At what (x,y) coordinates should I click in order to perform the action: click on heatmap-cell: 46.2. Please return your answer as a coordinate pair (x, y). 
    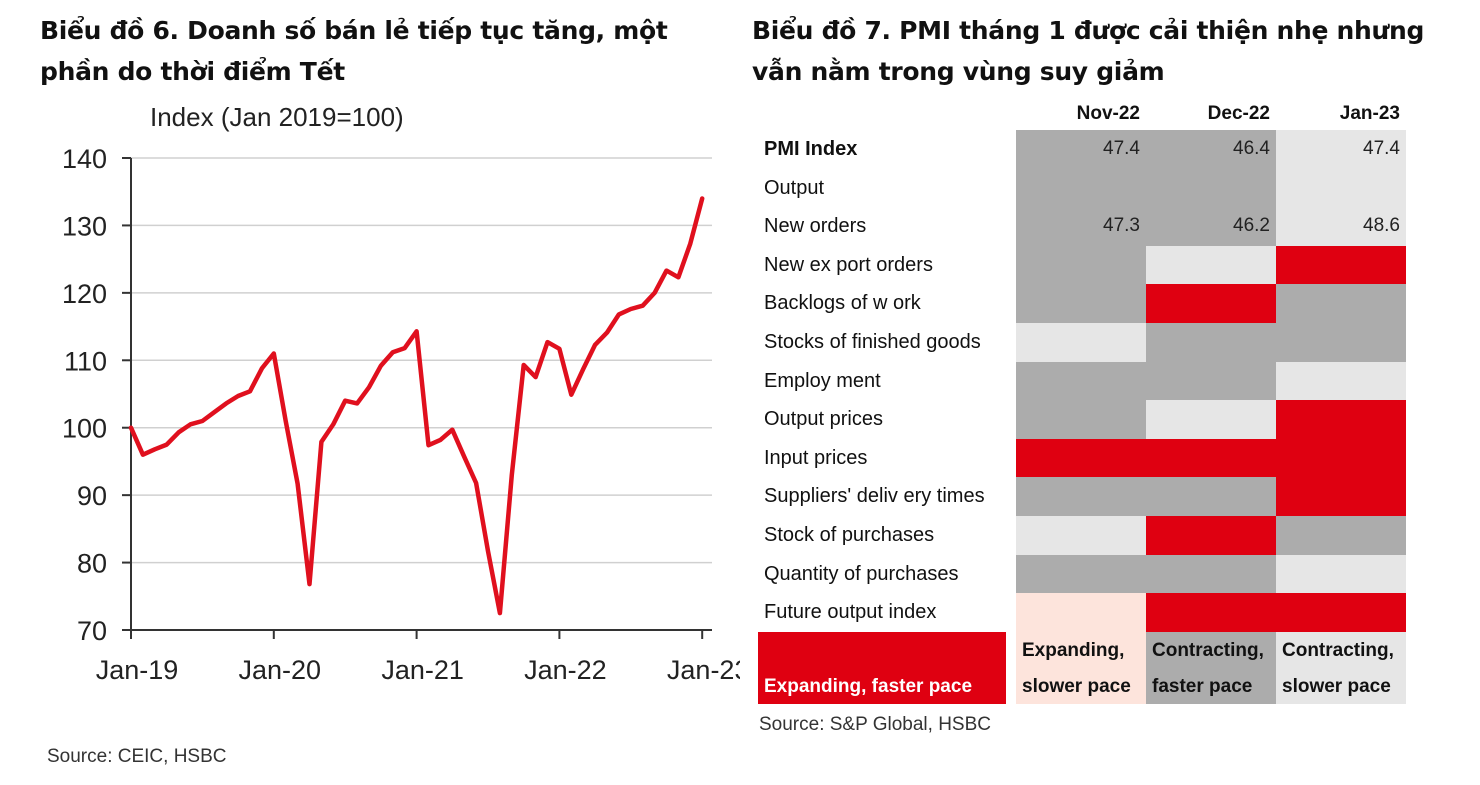
    Looking at the image, I should click on (1211, 227).